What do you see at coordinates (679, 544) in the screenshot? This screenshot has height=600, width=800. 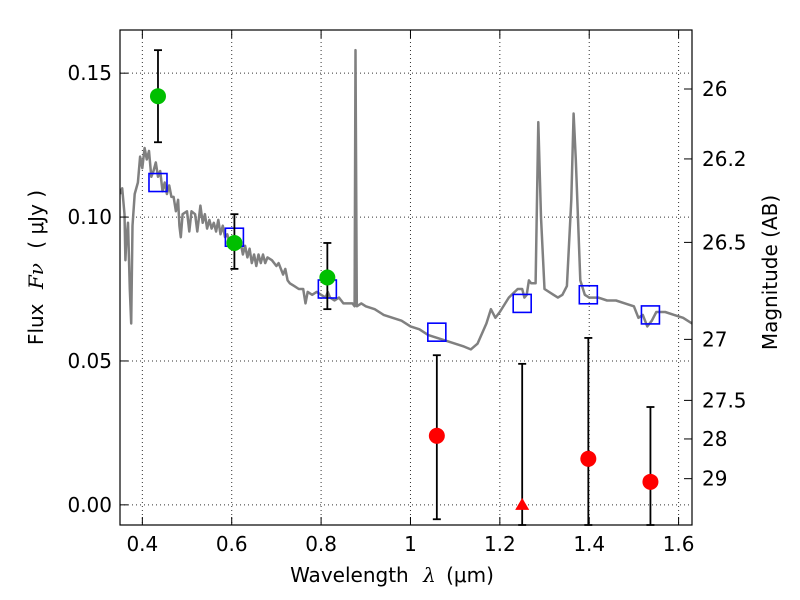 I see `x-tick-label: 1.6` at bounding box center [679, 544].